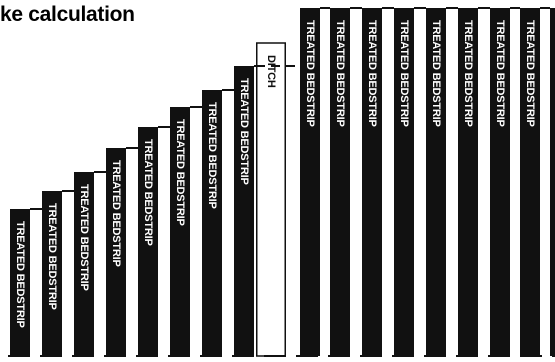 This screenshot has height=362, width=555. Describe the element at coordinates (271, 199) in the screenshot. I see `ditch-outline` at that location.